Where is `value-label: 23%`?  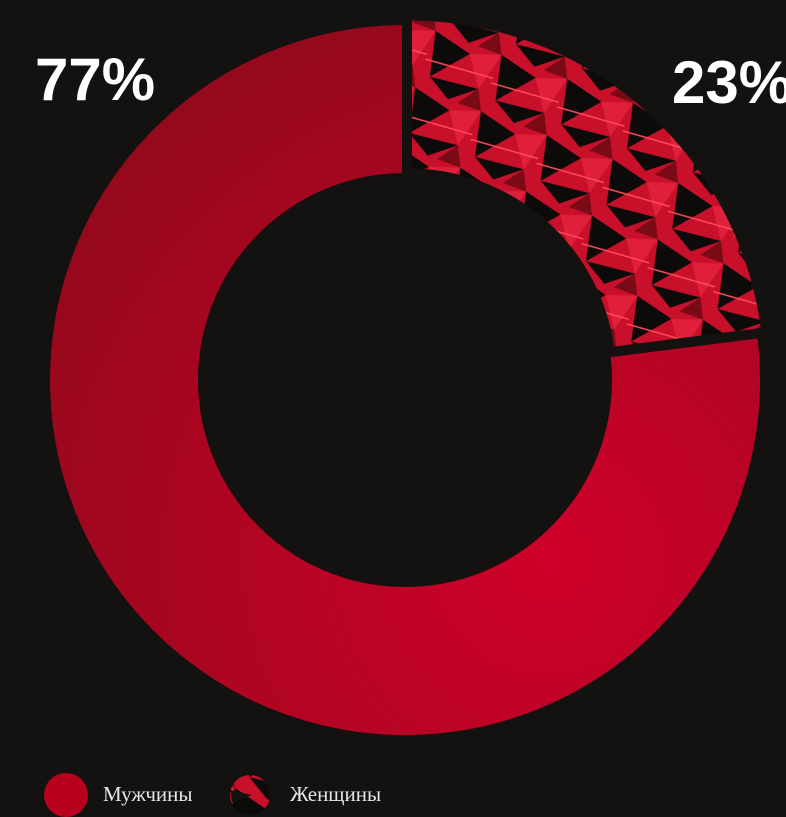
value-label: 23% is located at coordinates (729, 82).